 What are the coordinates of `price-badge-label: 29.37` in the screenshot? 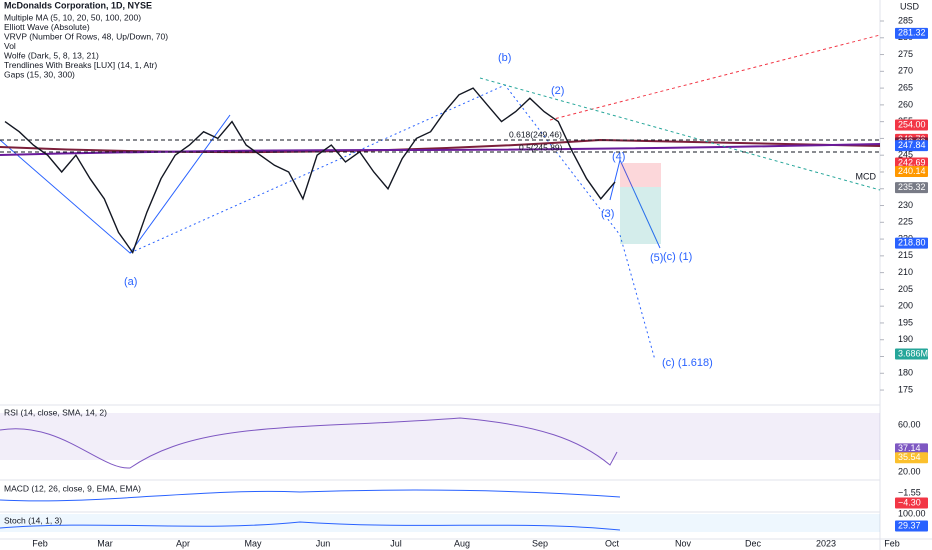 It's located at (909, 525).